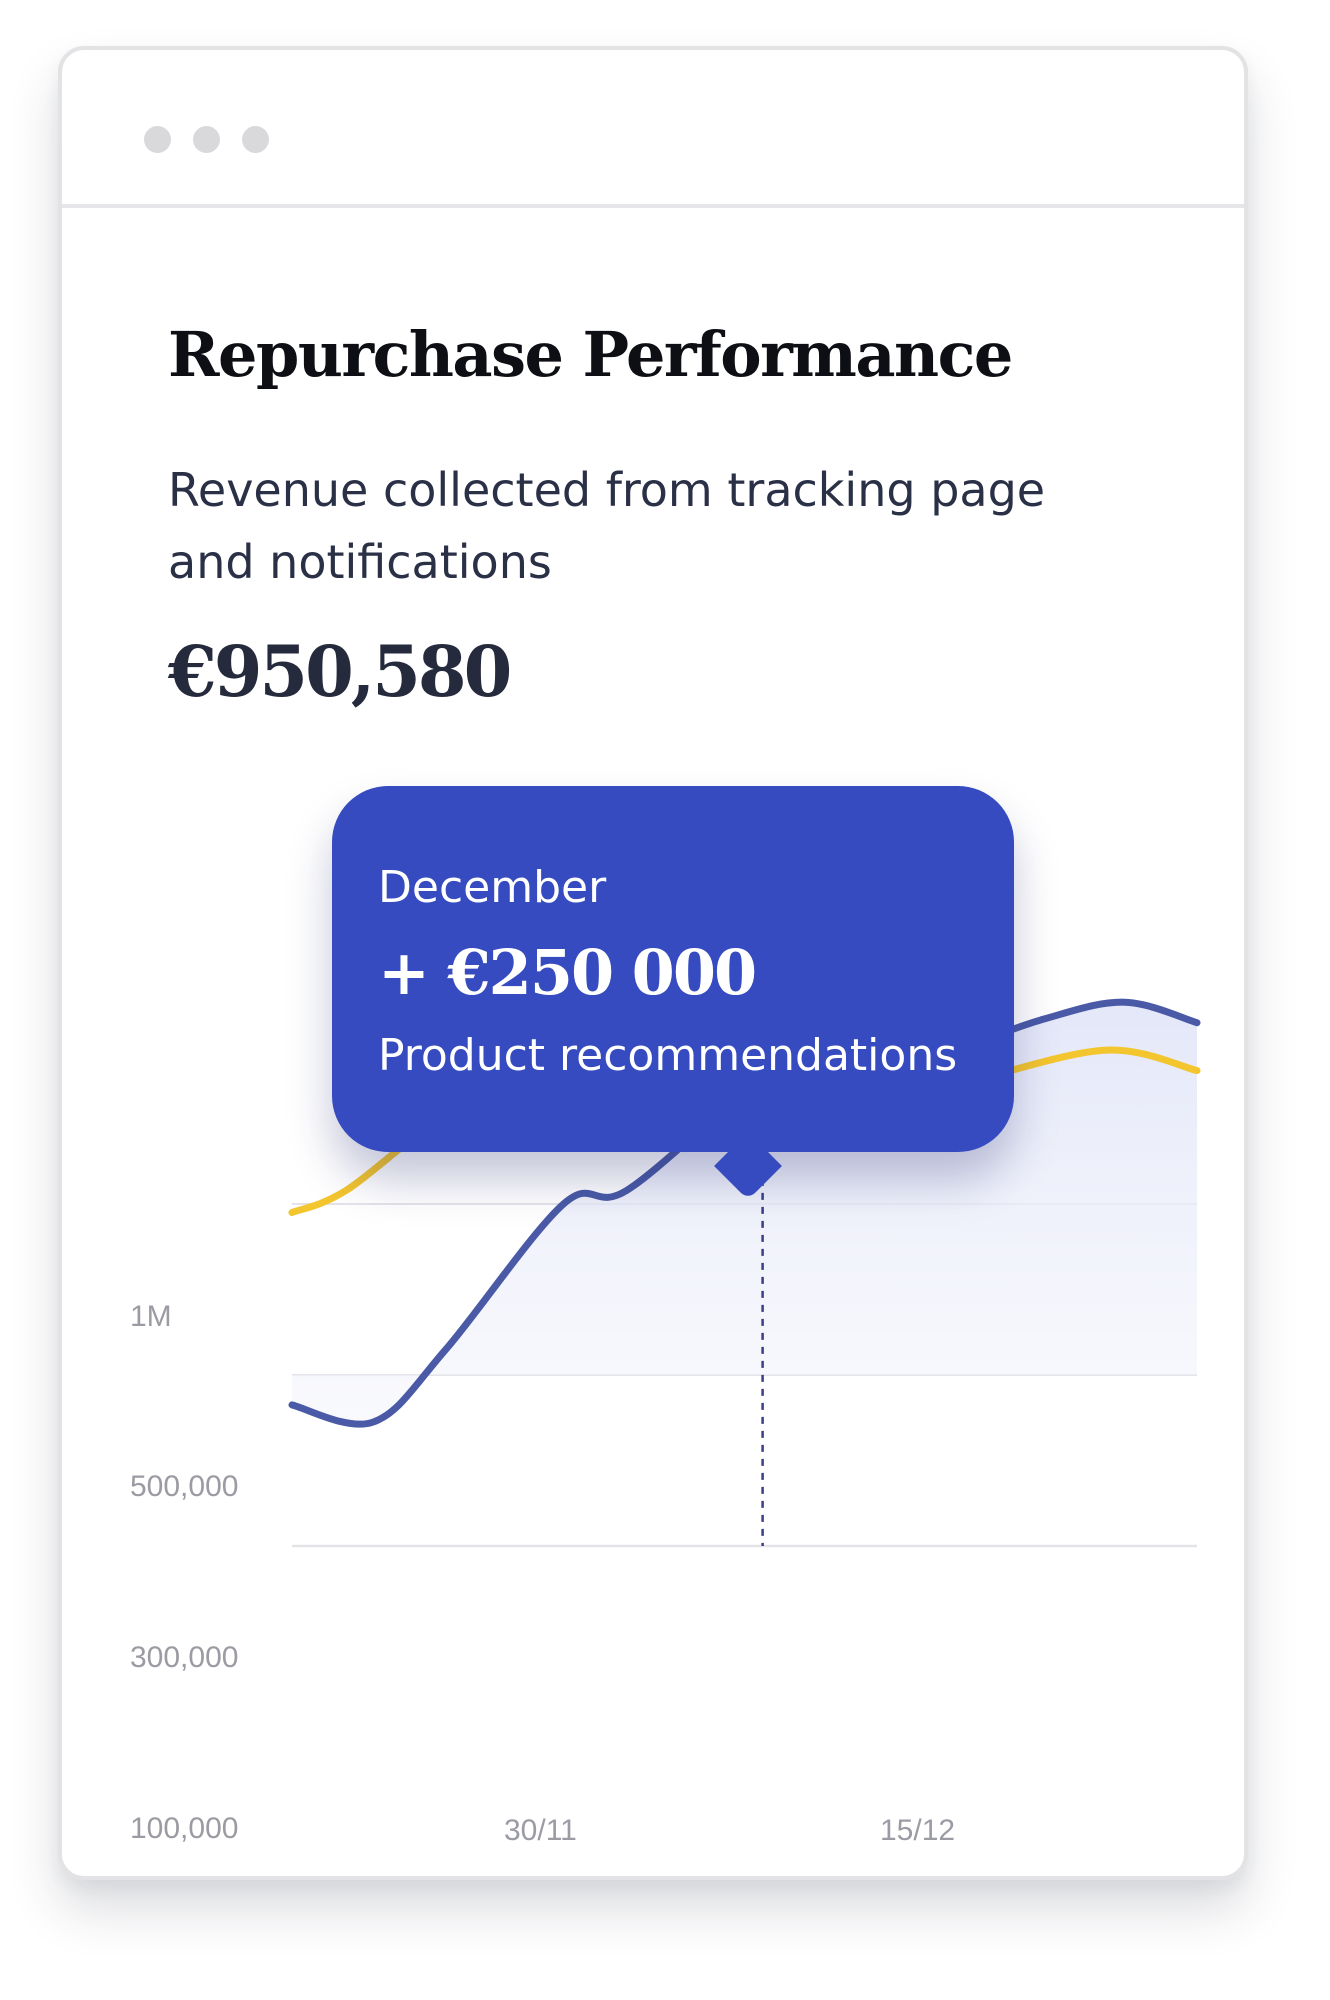  I want to click on x-axis-tick-label: 30/11, so click(540, 1830).